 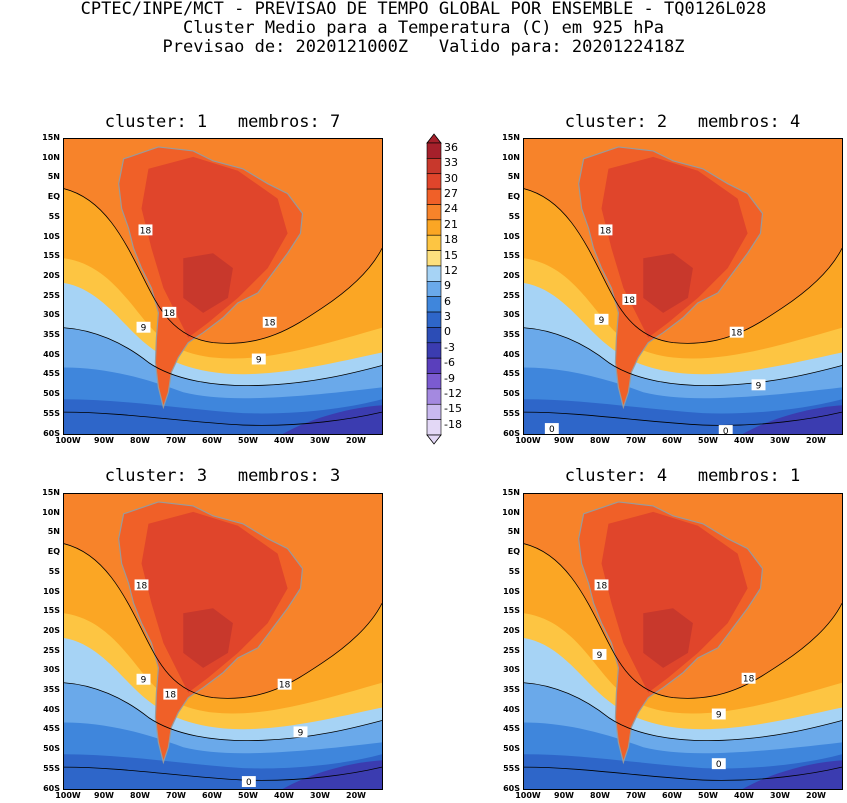 I want to click on colorbar-label: 0, so click(x=447, y=332).